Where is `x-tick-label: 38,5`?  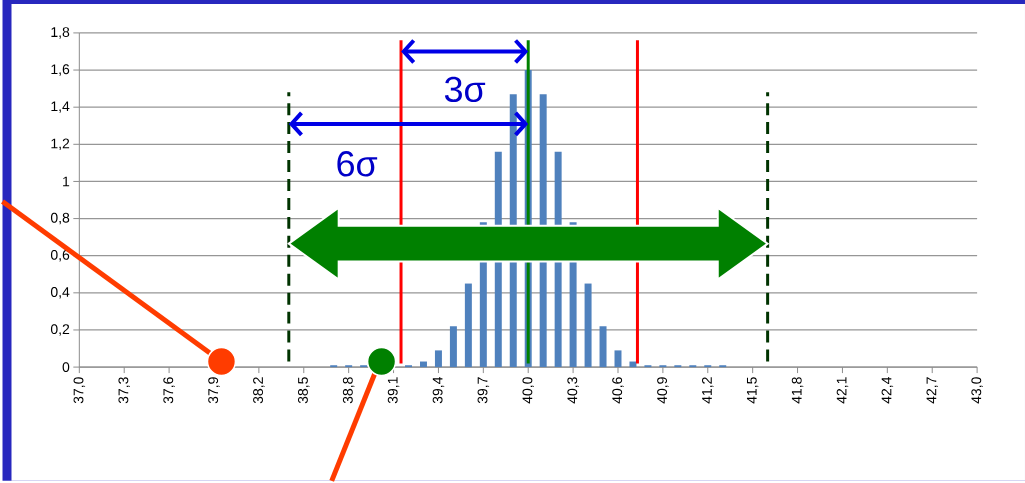
x-tick-label: 38,5 is located at coordinates (303, 390).